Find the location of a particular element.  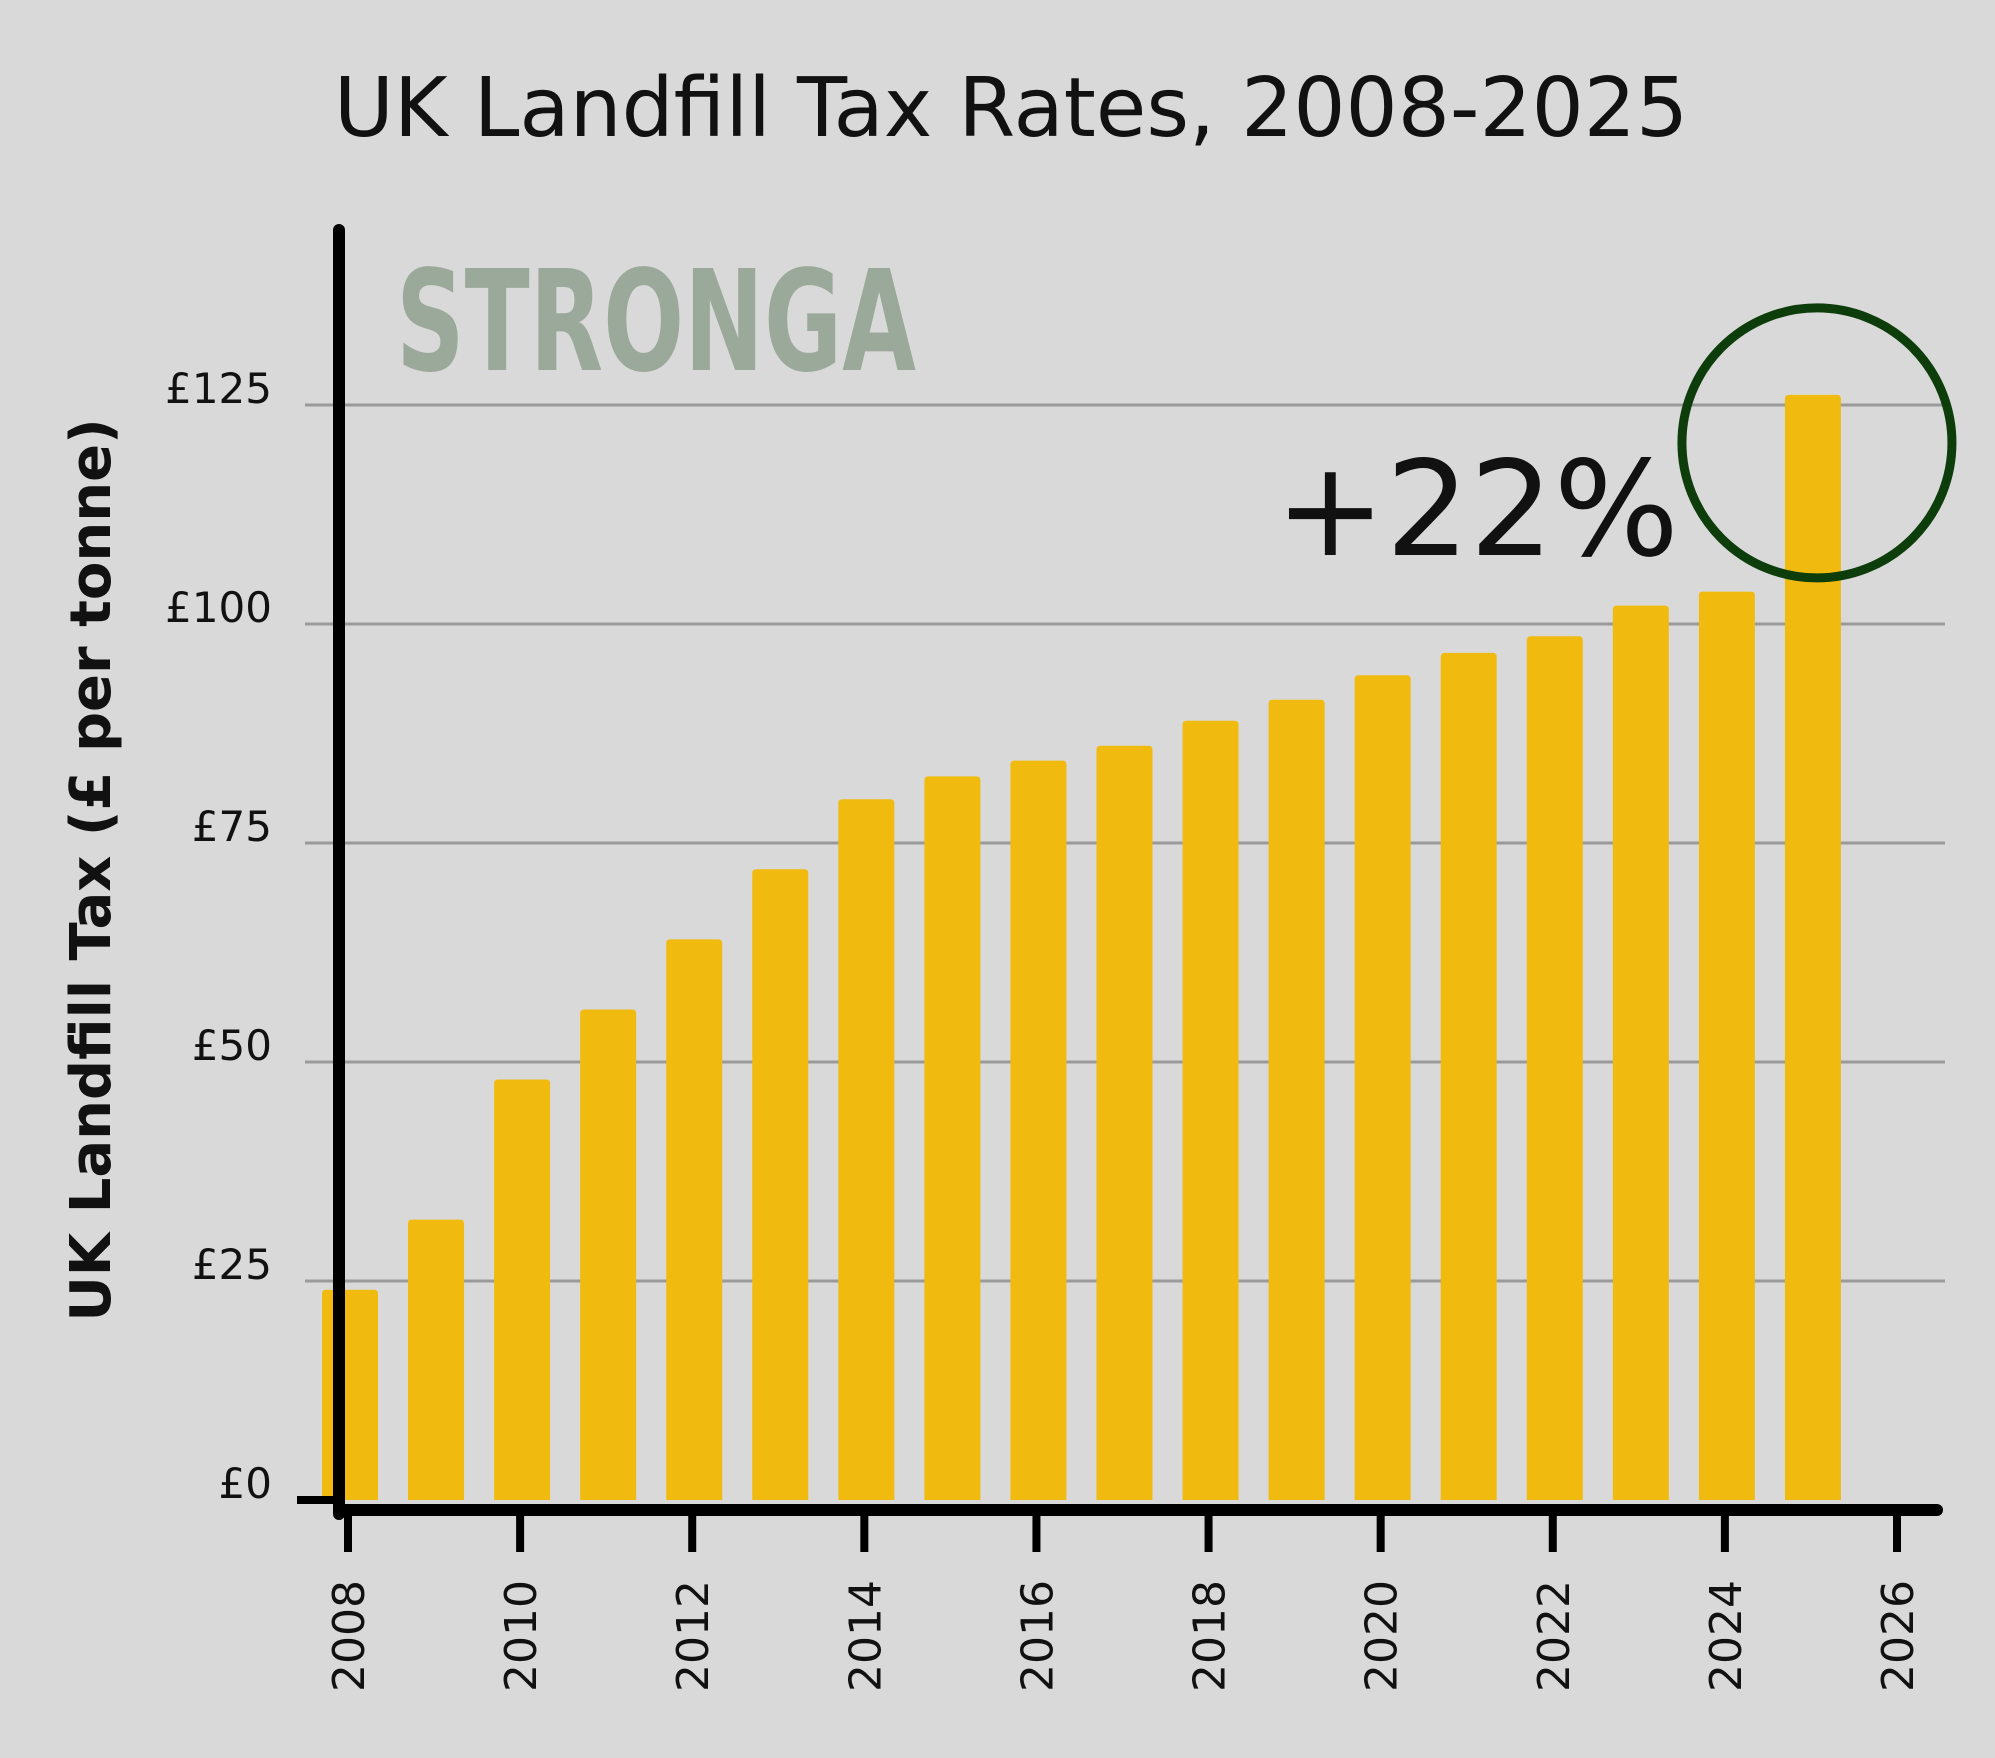

bar-2024 is located at coordinates (1726, 1045).